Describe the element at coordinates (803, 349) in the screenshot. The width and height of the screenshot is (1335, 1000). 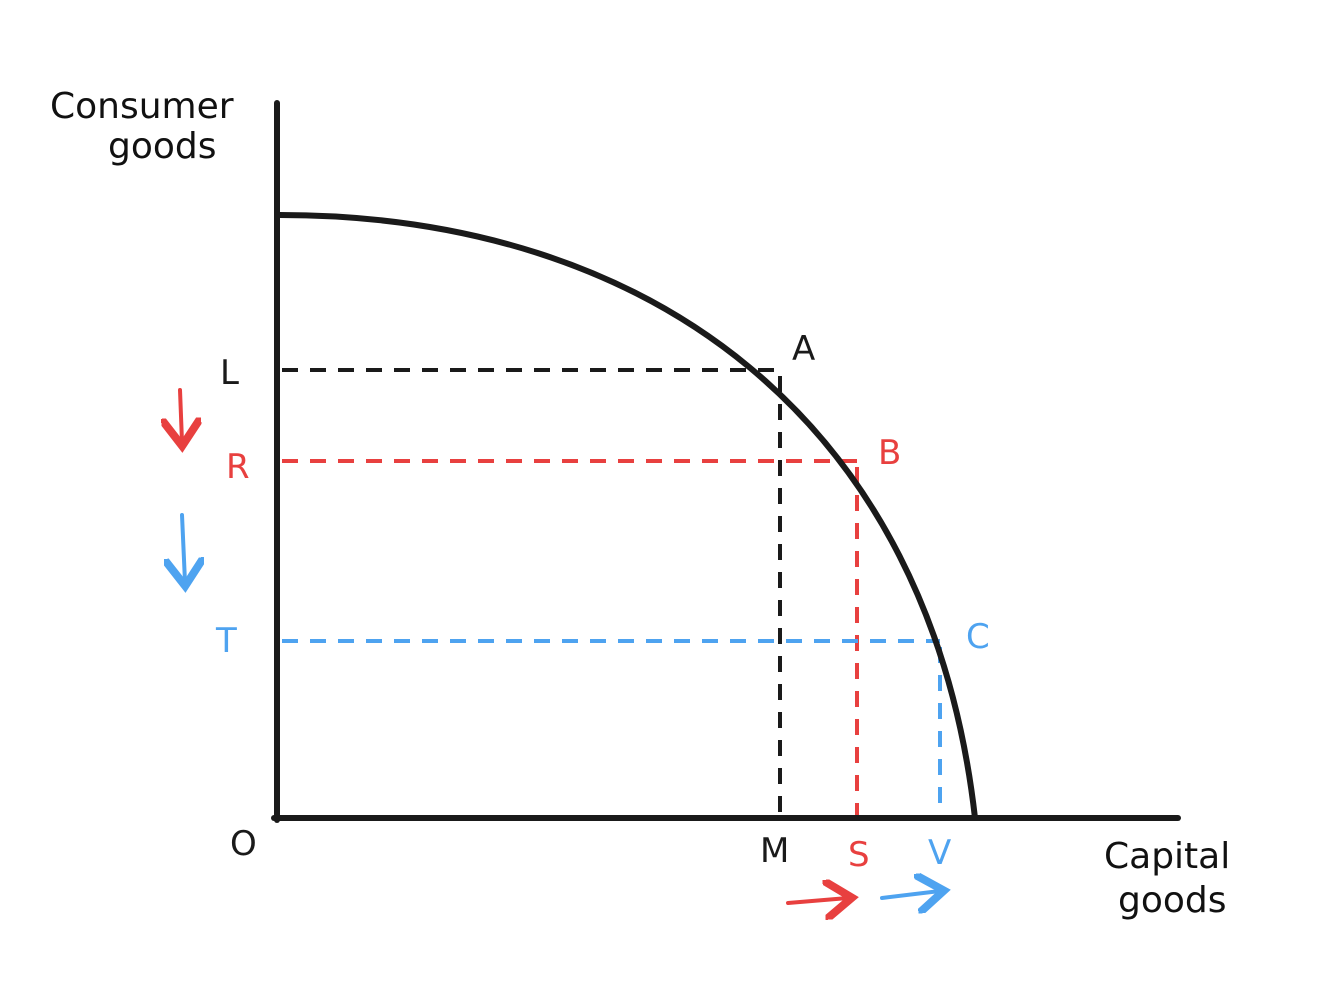
I see `point-A-label: A` at that location.